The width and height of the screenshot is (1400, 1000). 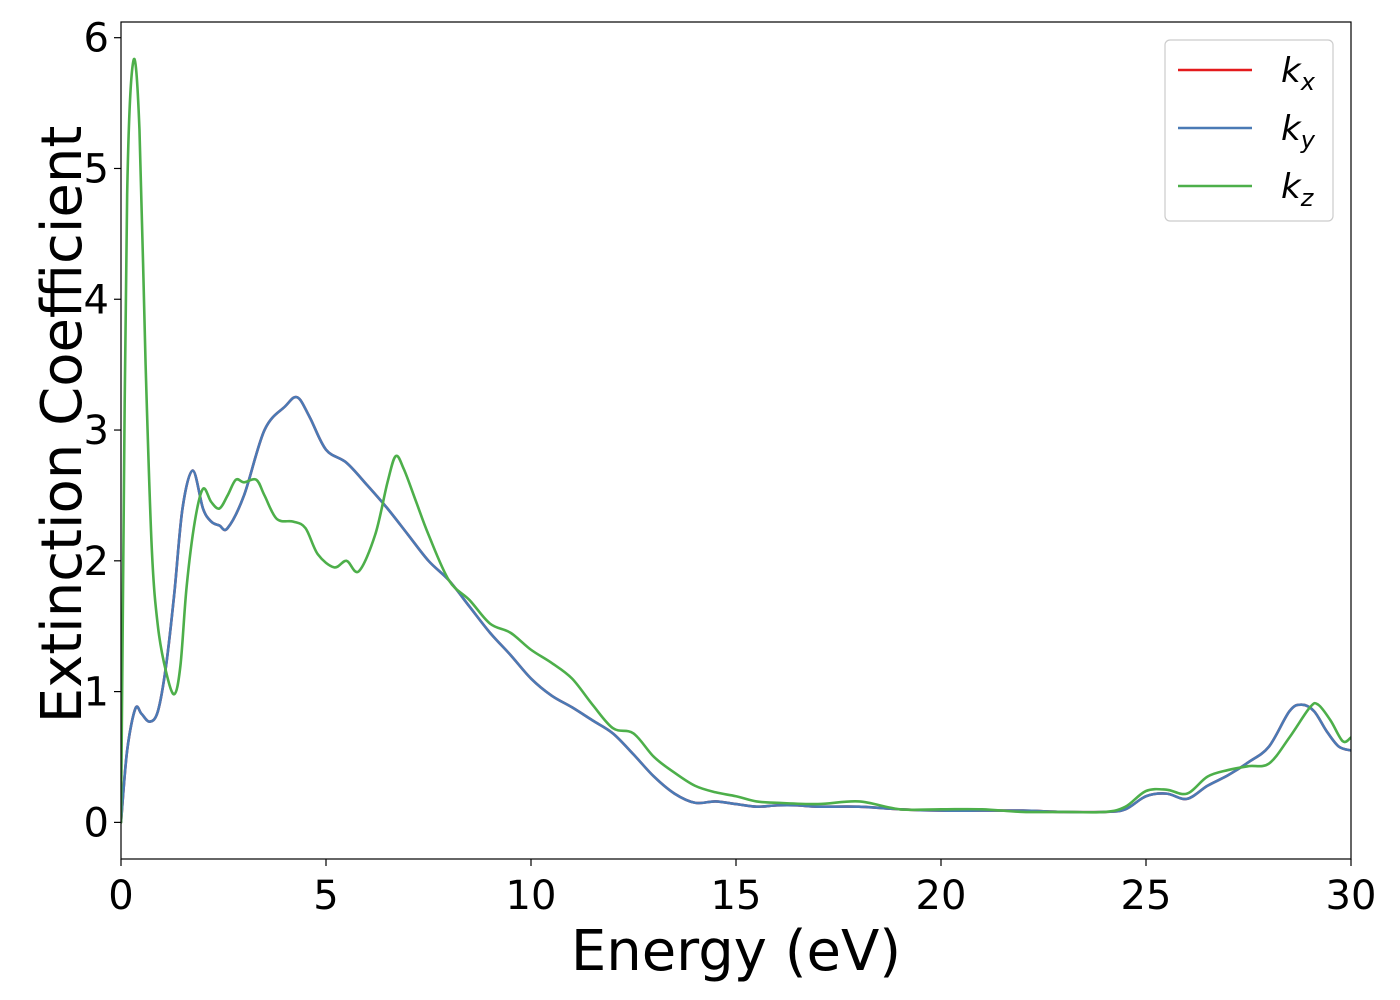 What do you see at coordinates (96, 39) in the screenshot?
I see `y-tick-label: 6` at bounding box center [96, 39].